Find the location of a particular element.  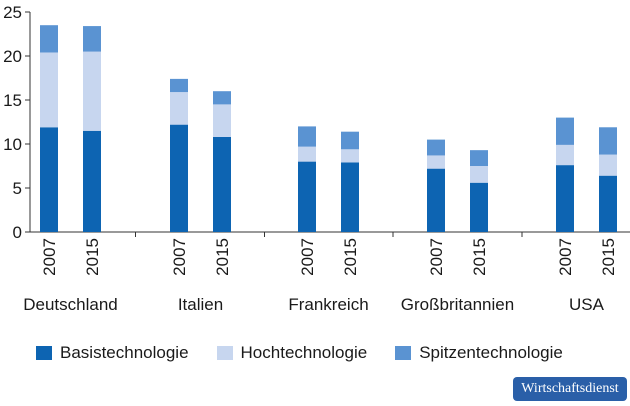

x-tick-label-frankreich-2015: 2015 is located at coordinates (350, 257).